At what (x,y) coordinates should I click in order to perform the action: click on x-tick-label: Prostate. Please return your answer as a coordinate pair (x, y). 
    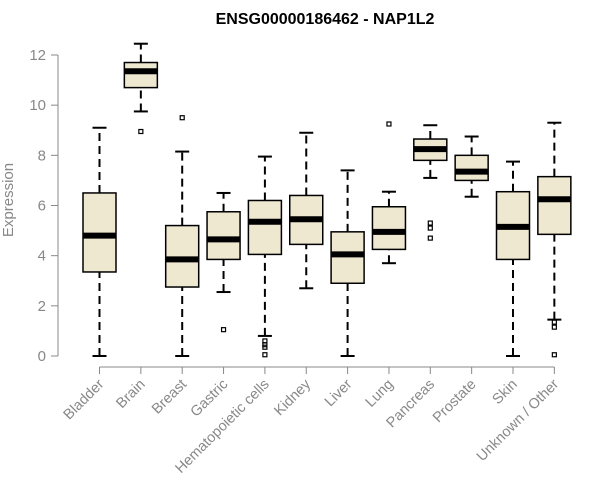
    Looking at the image, I should click on (454, 401).